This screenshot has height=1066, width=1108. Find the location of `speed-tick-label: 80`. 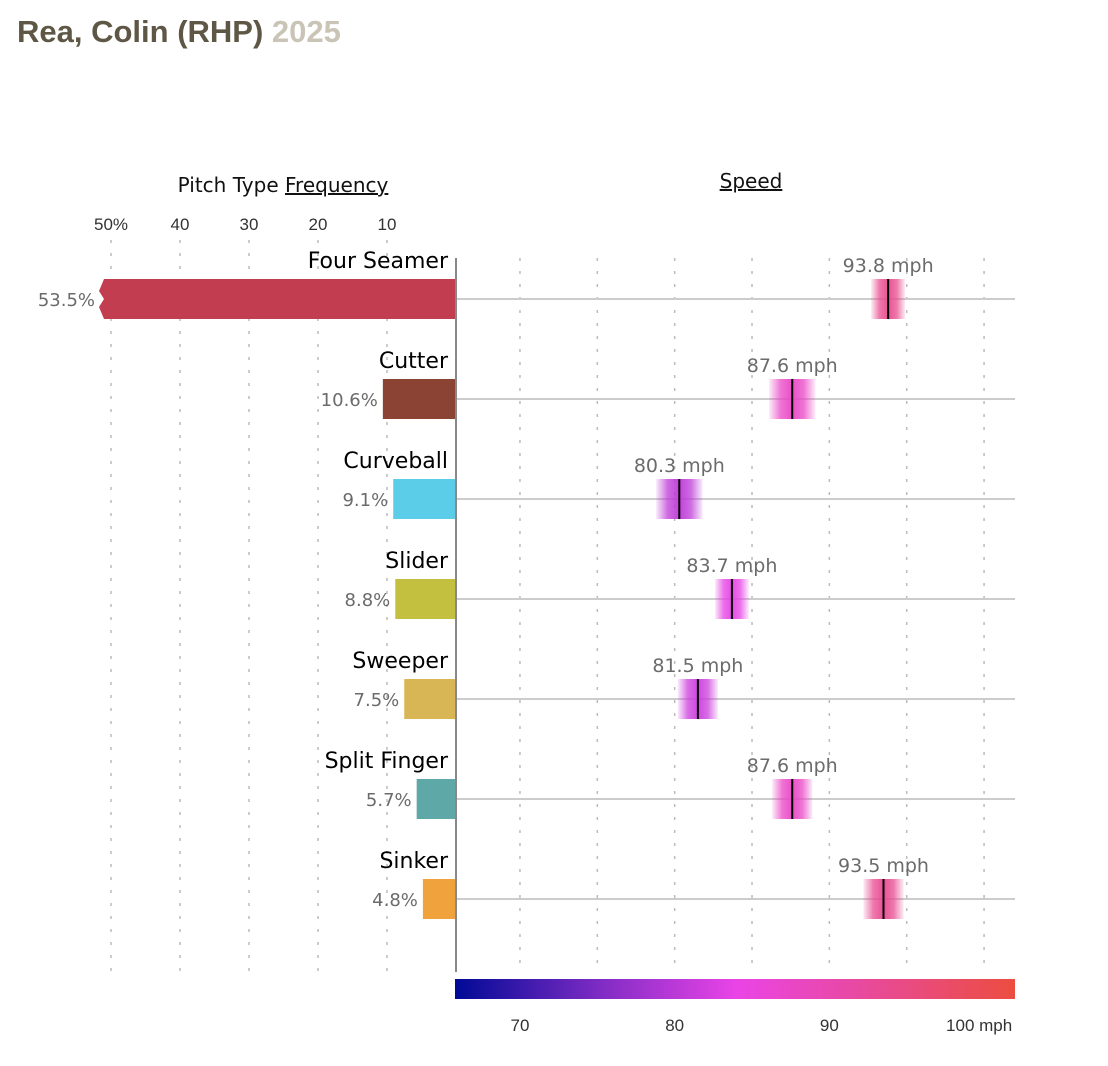

speed-tick-label: 80 is located at coordinates (674, 1025).